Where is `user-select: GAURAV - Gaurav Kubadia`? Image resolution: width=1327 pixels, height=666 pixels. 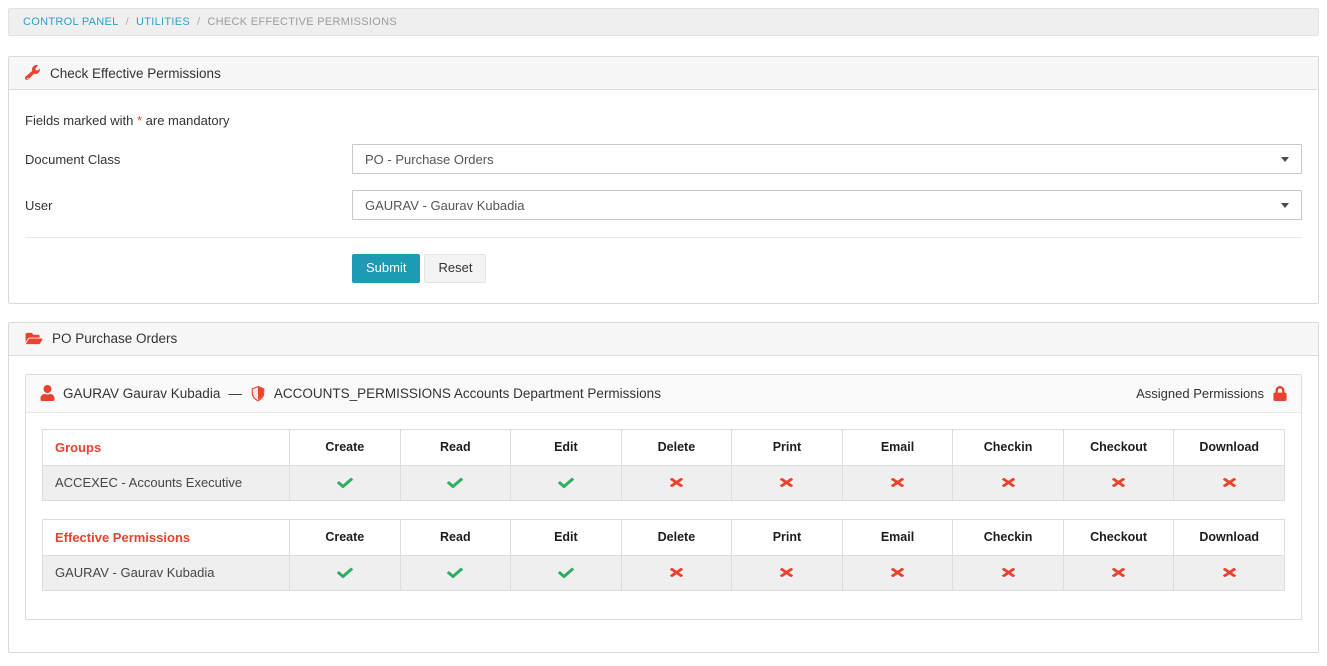 user-select: GAURAV - Gaurav Kubadia is located at coordinates (827, 205).